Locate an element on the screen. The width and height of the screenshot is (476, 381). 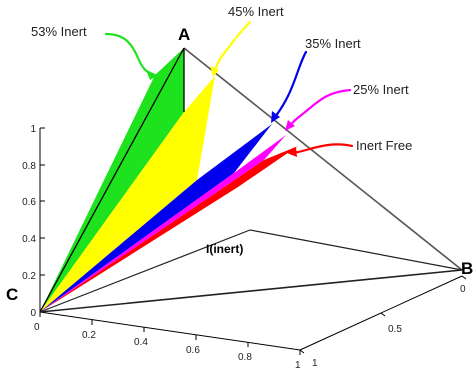
vertex-label-B: B is located at coordinates (467, 268).